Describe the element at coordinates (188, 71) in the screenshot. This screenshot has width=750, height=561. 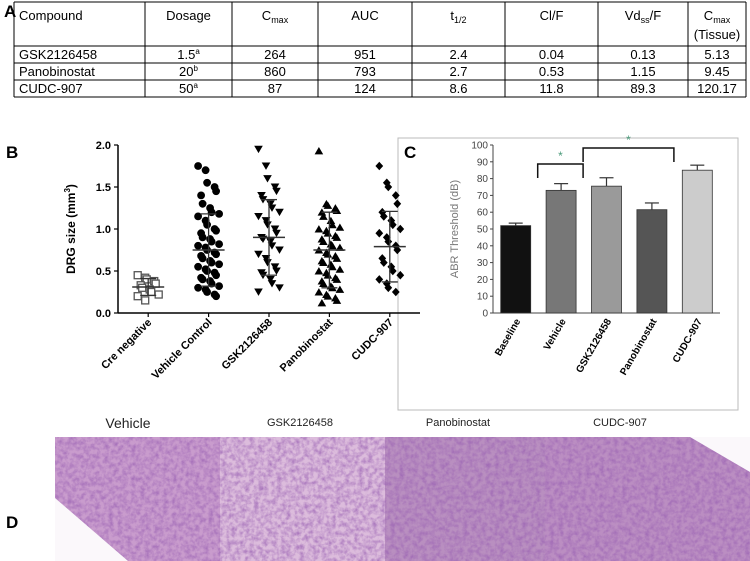
I see `table-cell: 20b` at that location.